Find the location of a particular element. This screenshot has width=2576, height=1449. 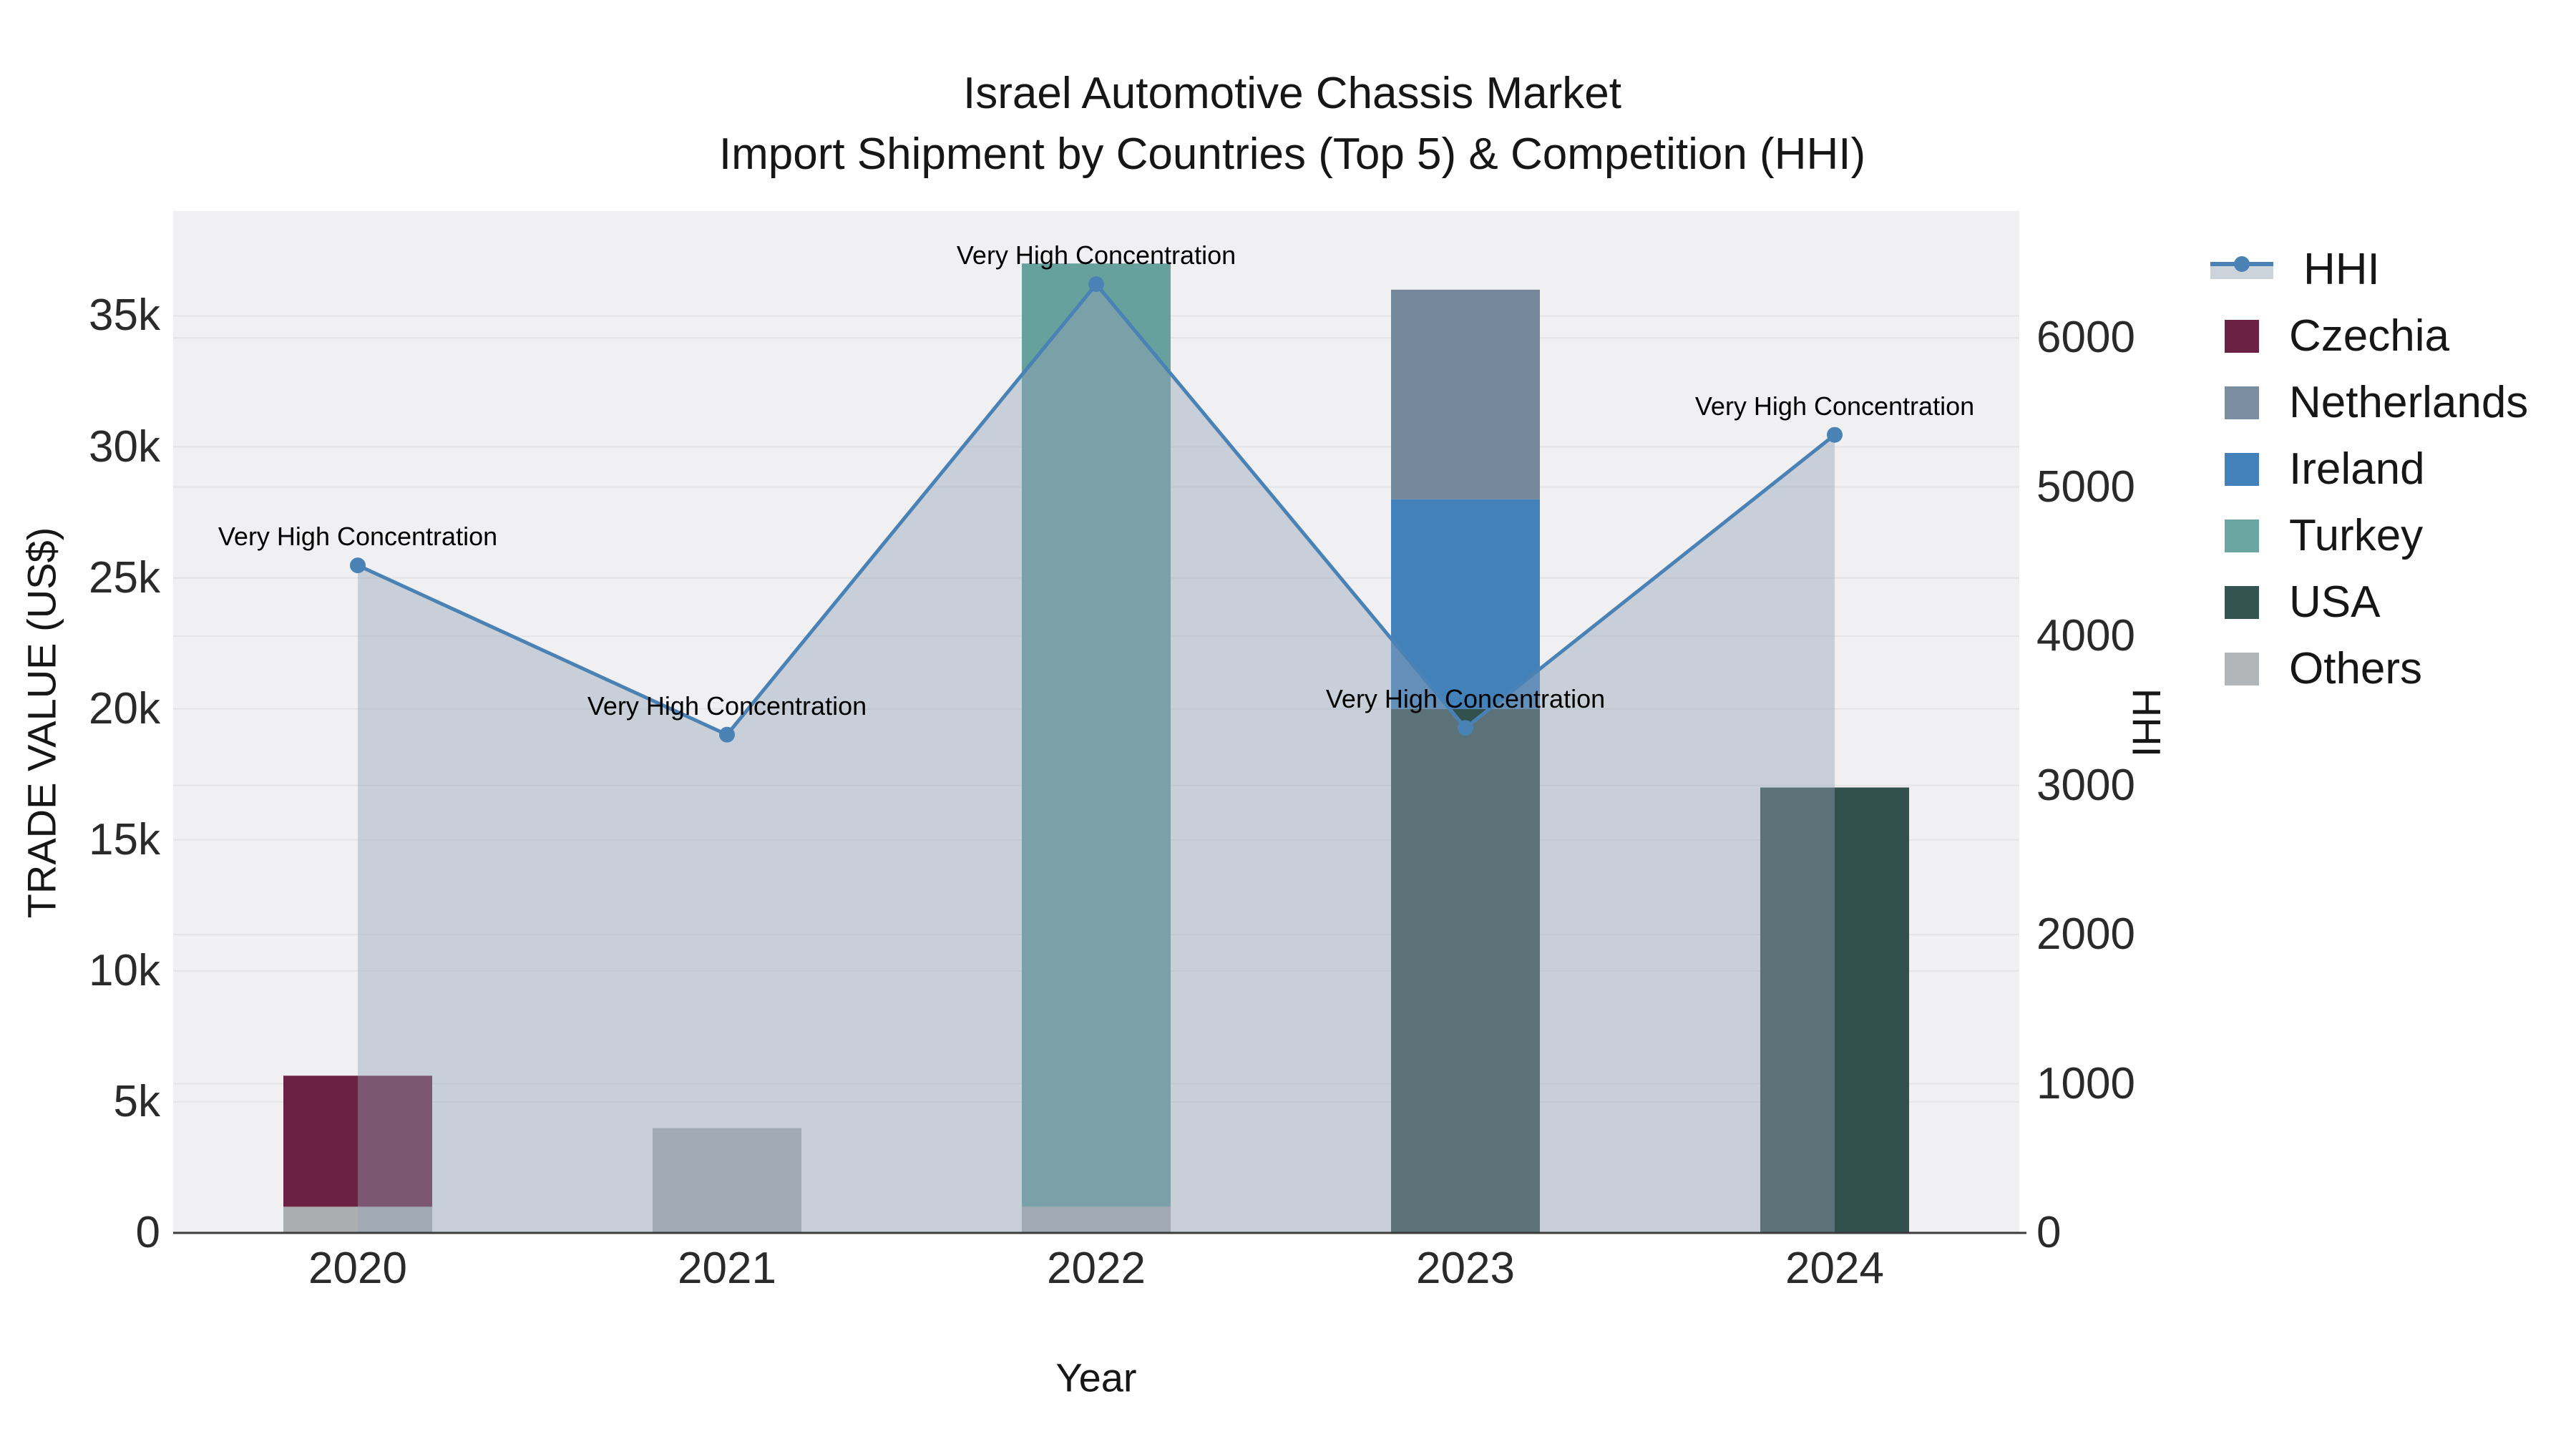

y-right-tick-6000: 6000 is located at coordinates (2085, 338).